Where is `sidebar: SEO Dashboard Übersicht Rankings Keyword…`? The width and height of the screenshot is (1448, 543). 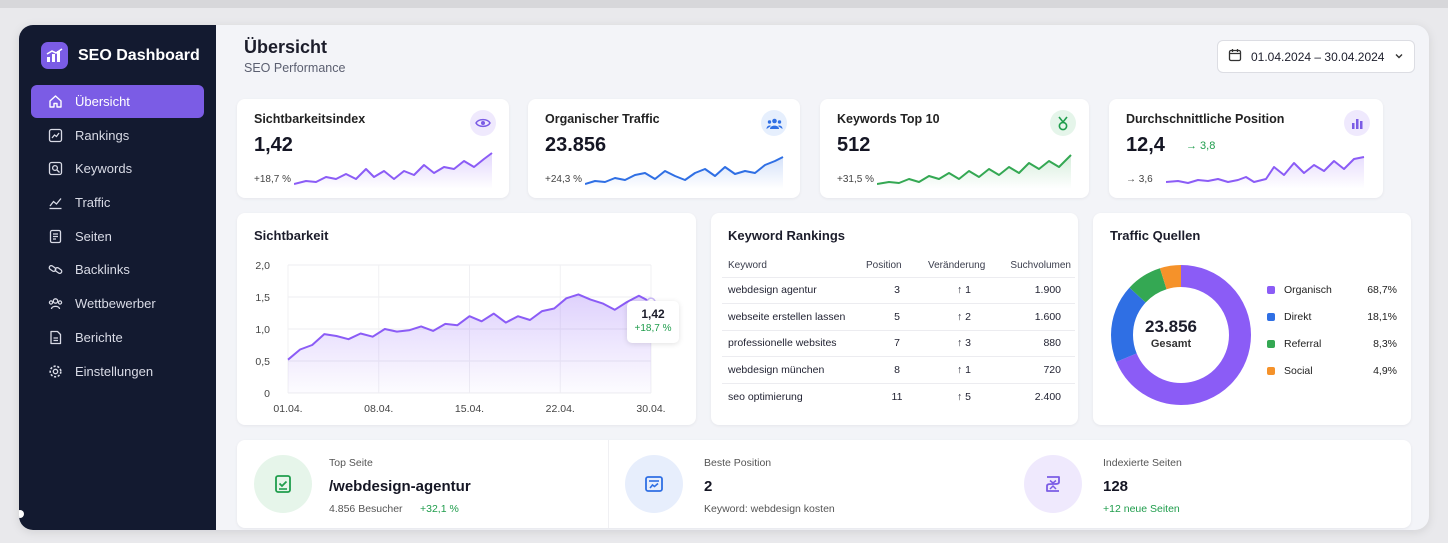 sidebar: SEO Dashboard Übersicht Rankings Keyword… is located at coordinates (117, 277).